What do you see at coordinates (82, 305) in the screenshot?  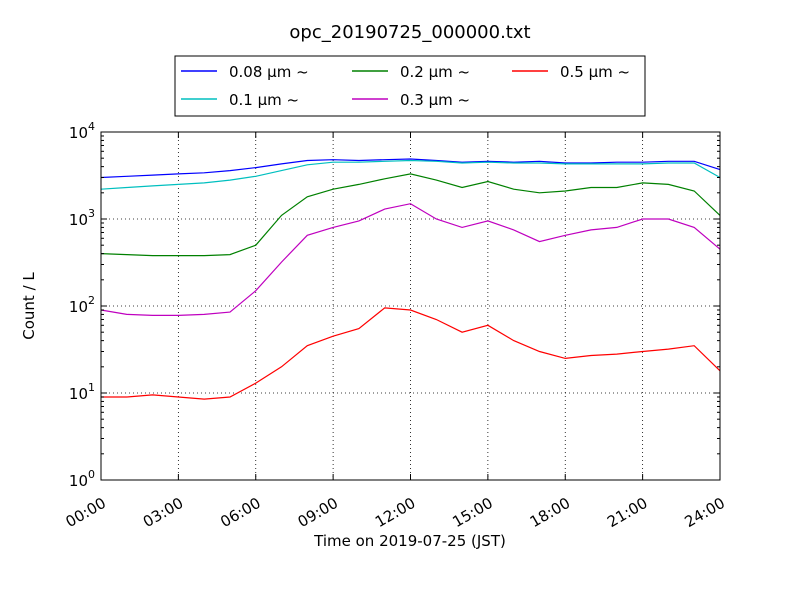 I see `y-tick-label: 10²` at bounding box center [82, 305].